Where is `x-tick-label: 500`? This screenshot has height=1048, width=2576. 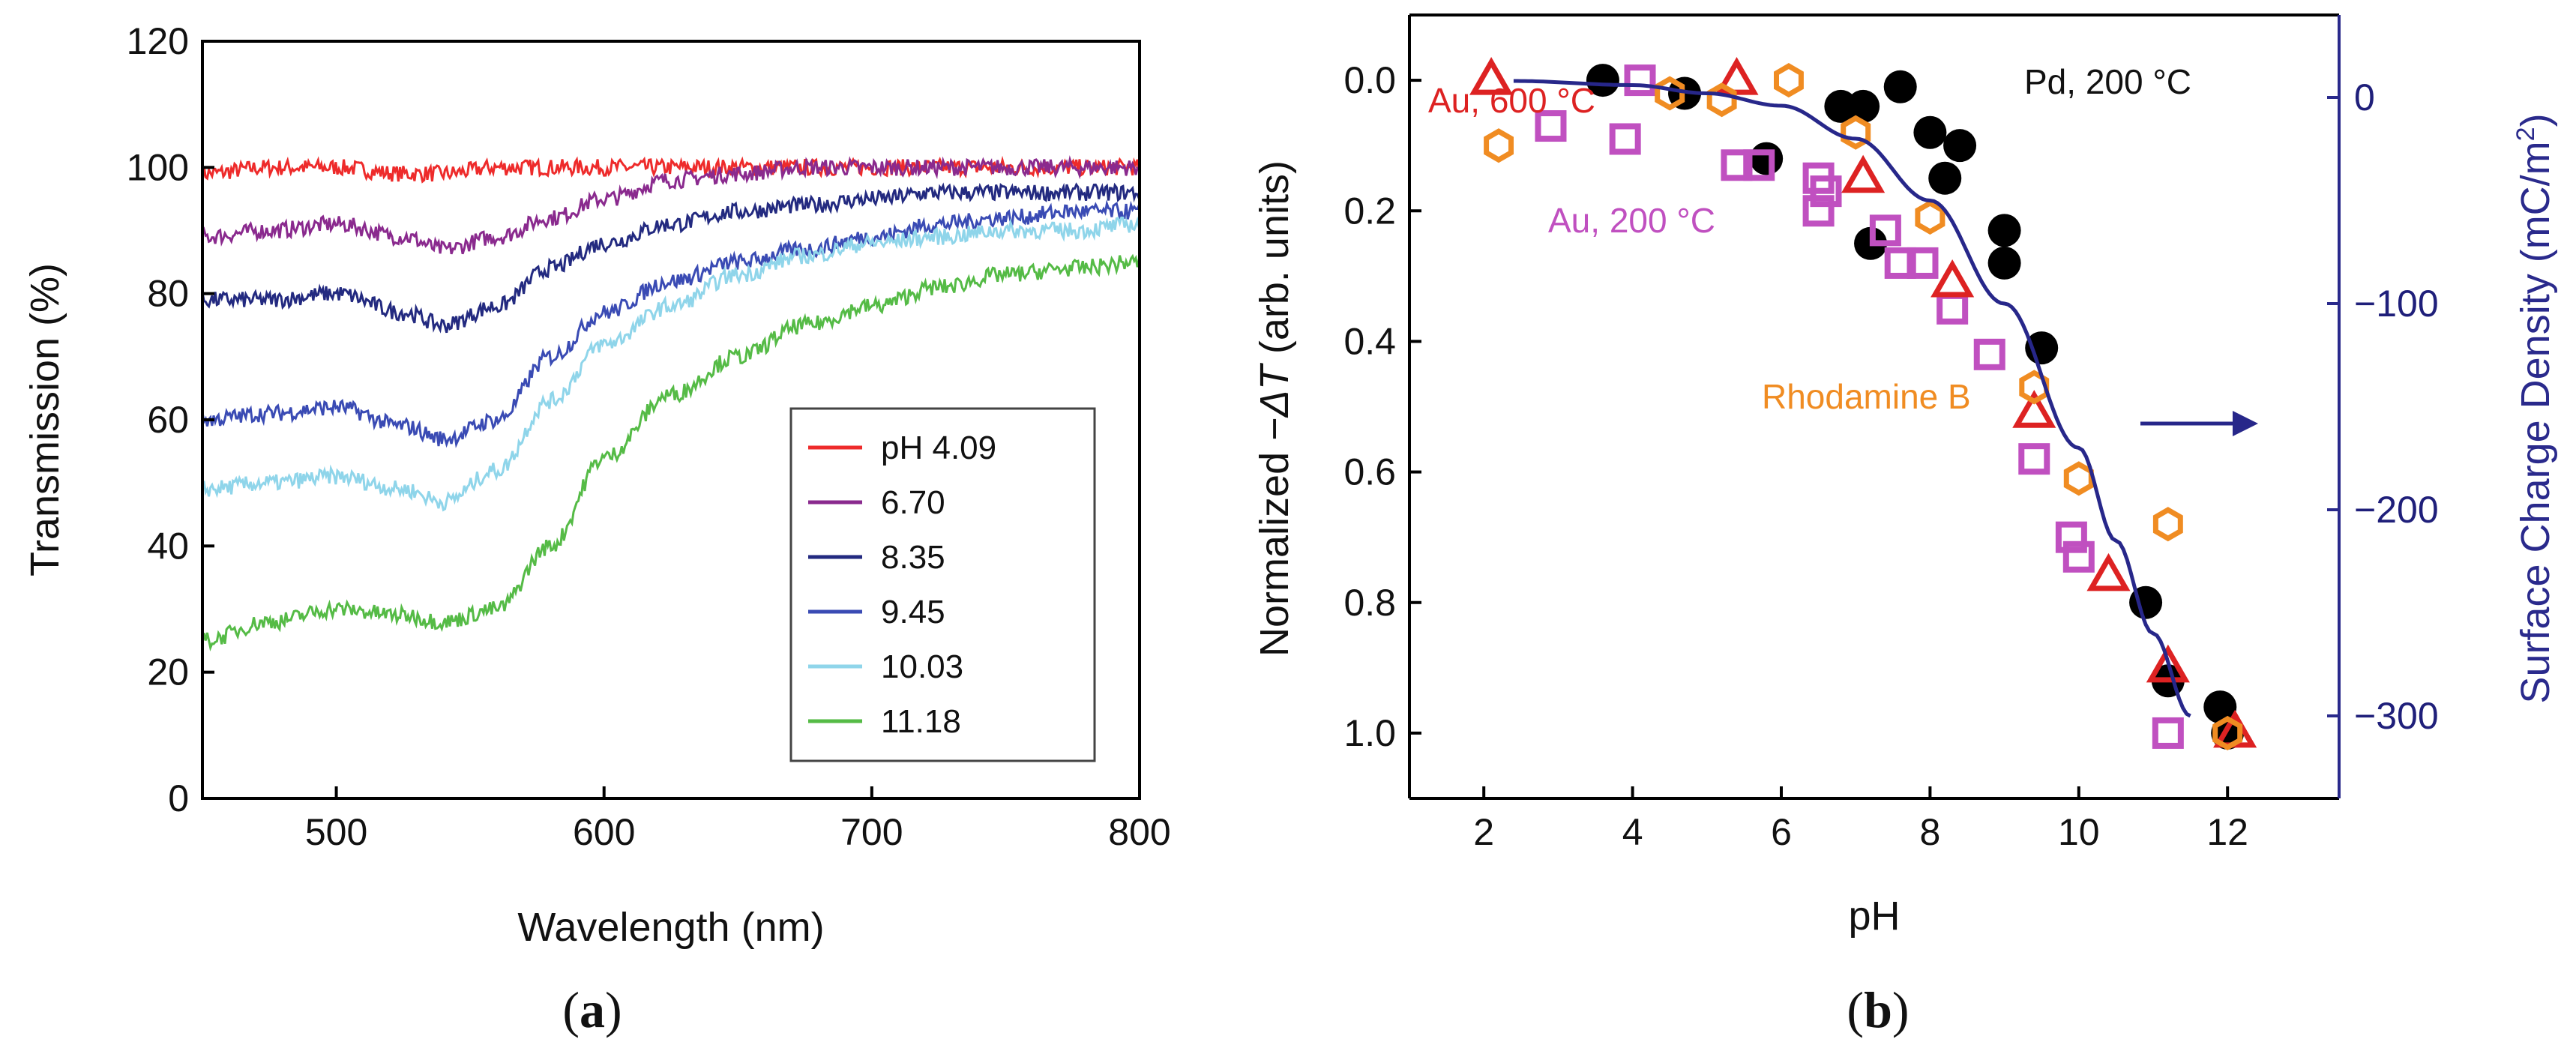
x-tick-label: 500 is located at coordinates (336, 832).